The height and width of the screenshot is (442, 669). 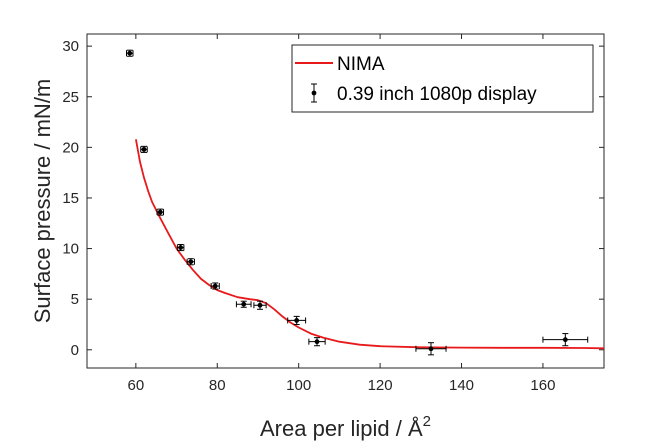 I want to click on y-tick-label: 25, so click(x=70, y=97).